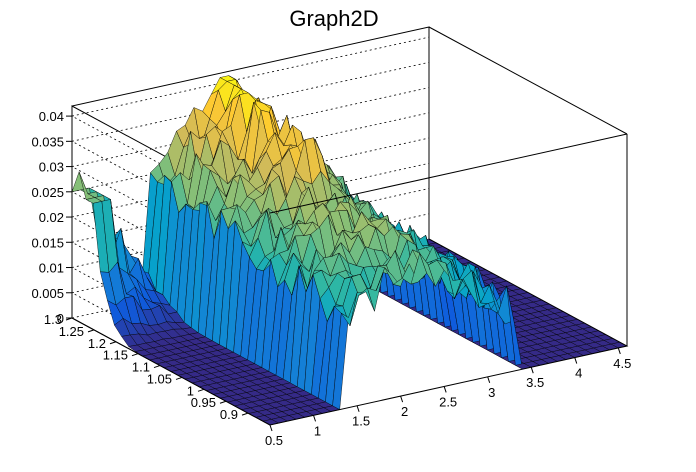  I want to click on y-tick-label: 1.3, so click(53, 319).